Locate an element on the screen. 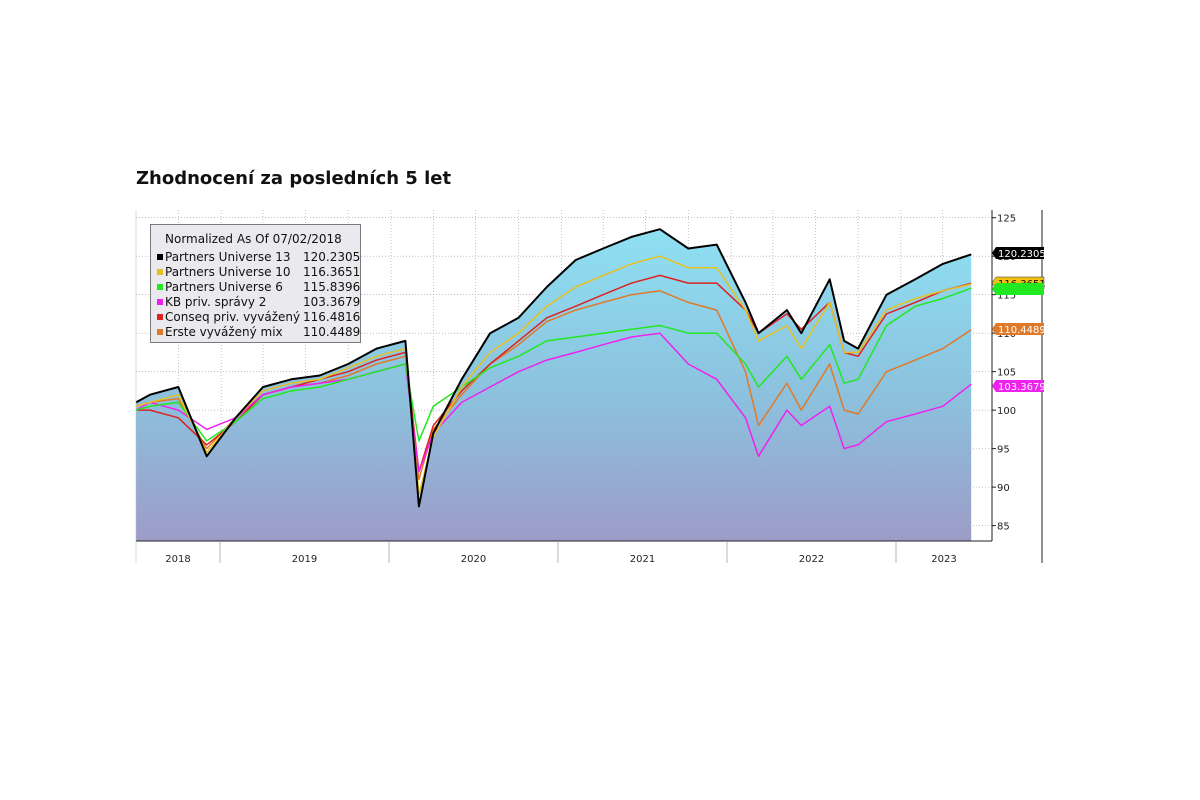  legend-item: Partners Universe 10 116.3651 is located at coordinates (259, 272).